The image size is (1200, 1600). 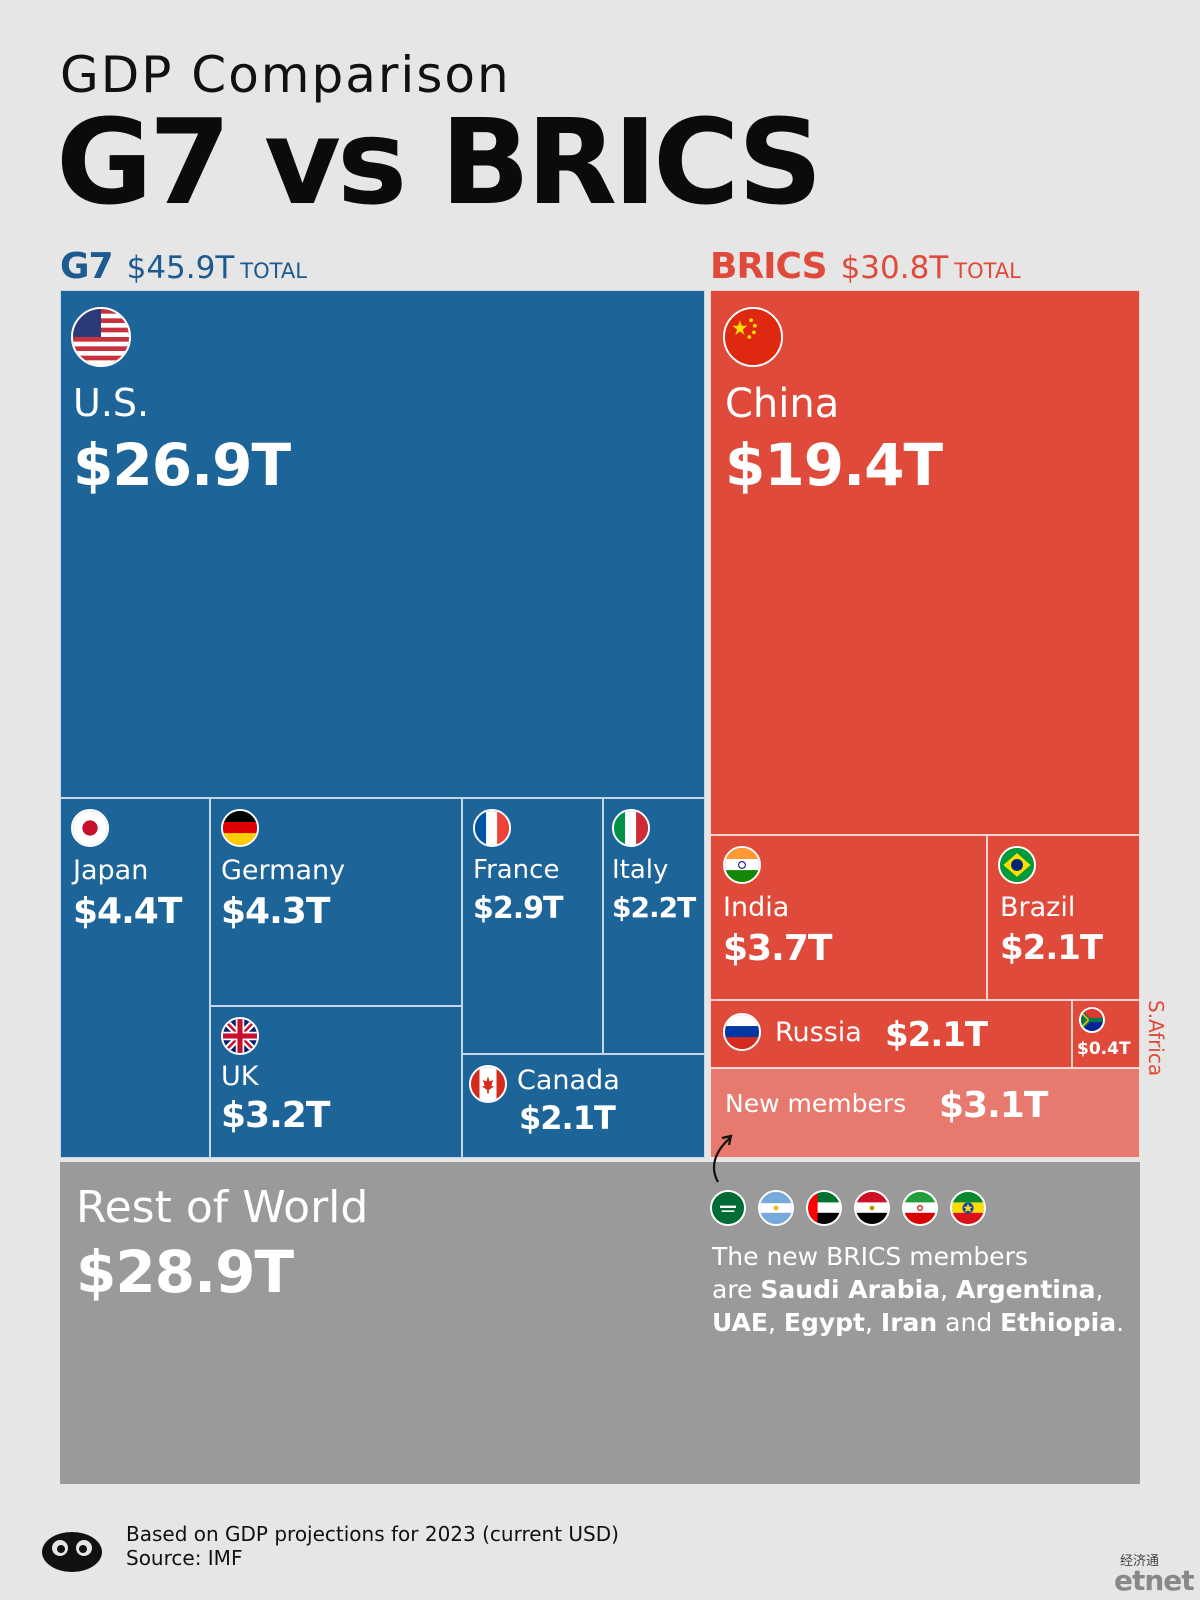 What do you see at coordinates (848, 917) in the screenshot?
I see `cell-india: India $3.7T` at bounding box center [848, 917].